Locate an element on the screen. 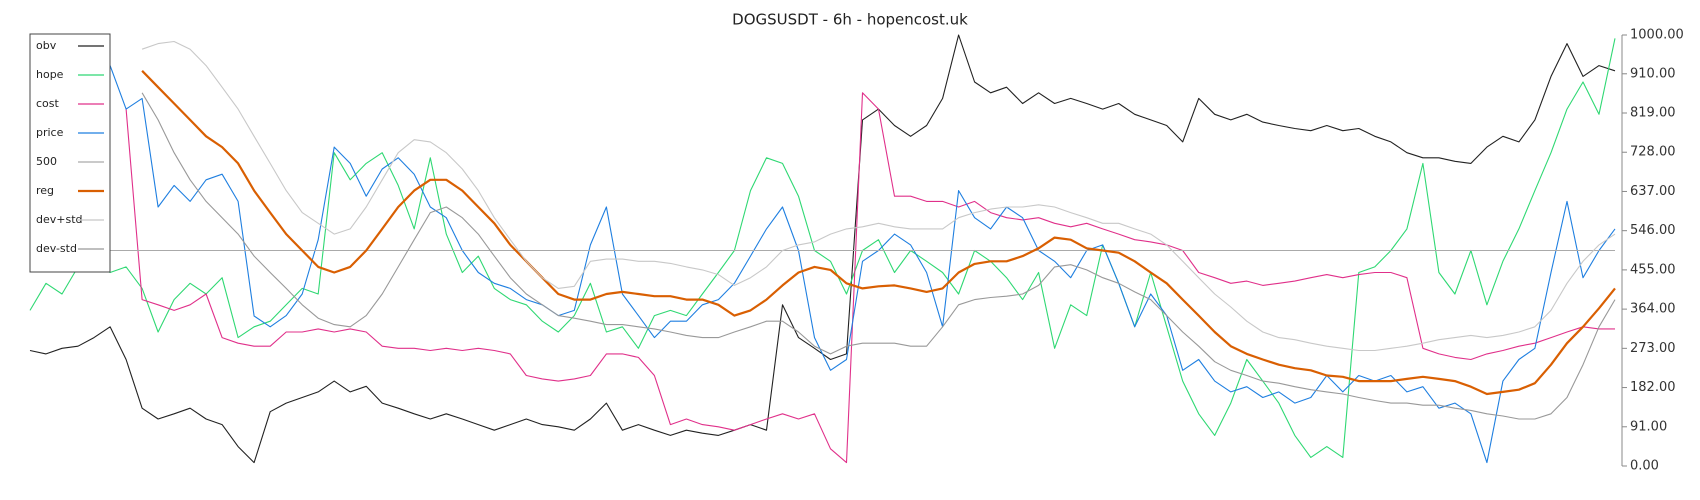 The height and width of the screenshot is (500, 1700). legend-box is located at coordinates (70, 153).